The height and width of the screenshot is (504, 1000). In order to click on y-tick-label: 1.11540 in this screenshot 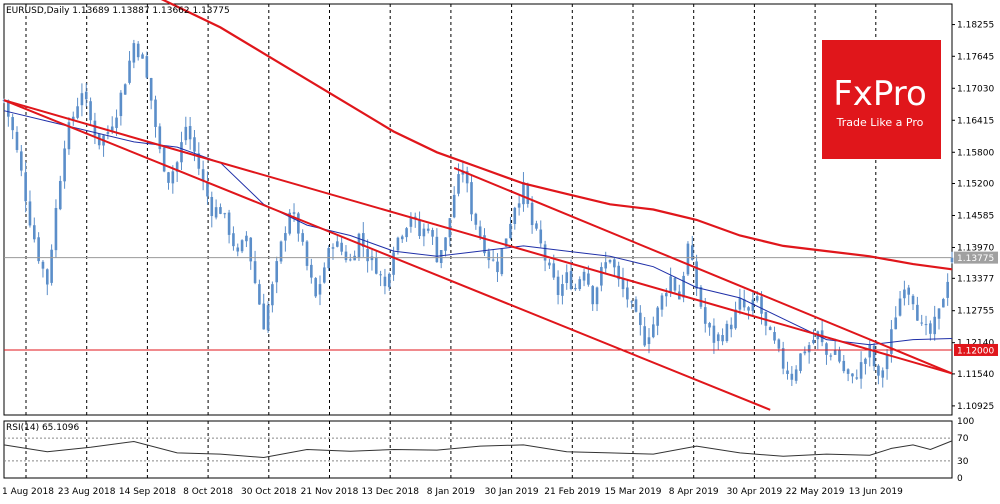, I will do `click(975, 375)`.